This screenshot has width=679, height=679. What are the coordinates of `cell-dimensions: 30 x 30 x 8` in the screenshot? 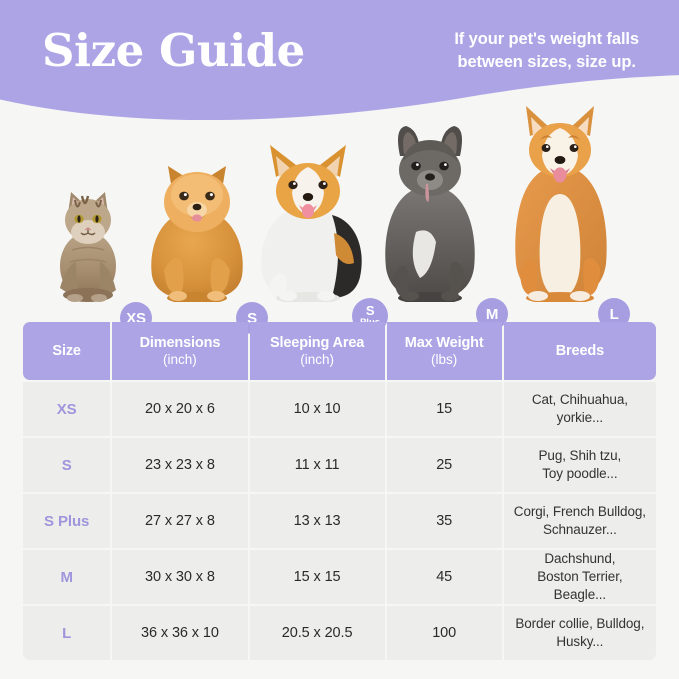 It's located at (180, 577).